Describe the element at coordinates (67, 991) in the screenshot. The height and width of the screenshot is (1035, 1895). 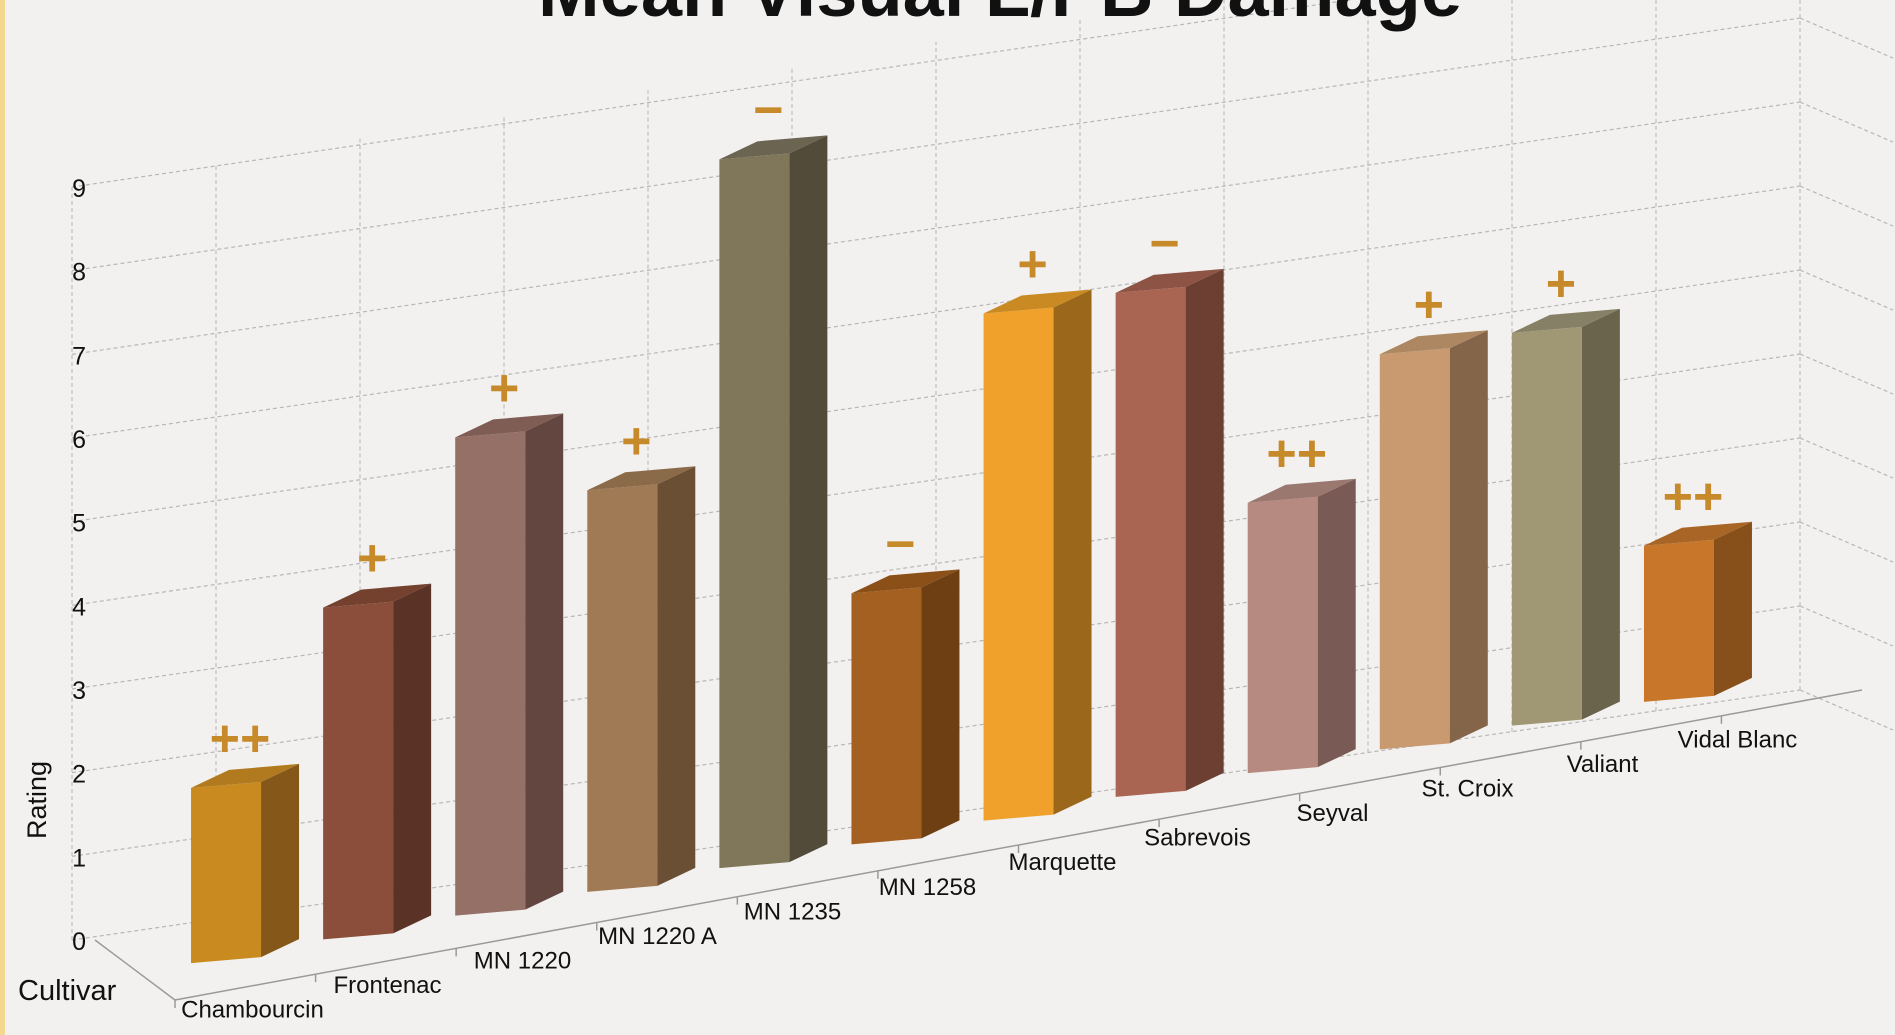
I see `x-axis-label: Cultivar` at that location.